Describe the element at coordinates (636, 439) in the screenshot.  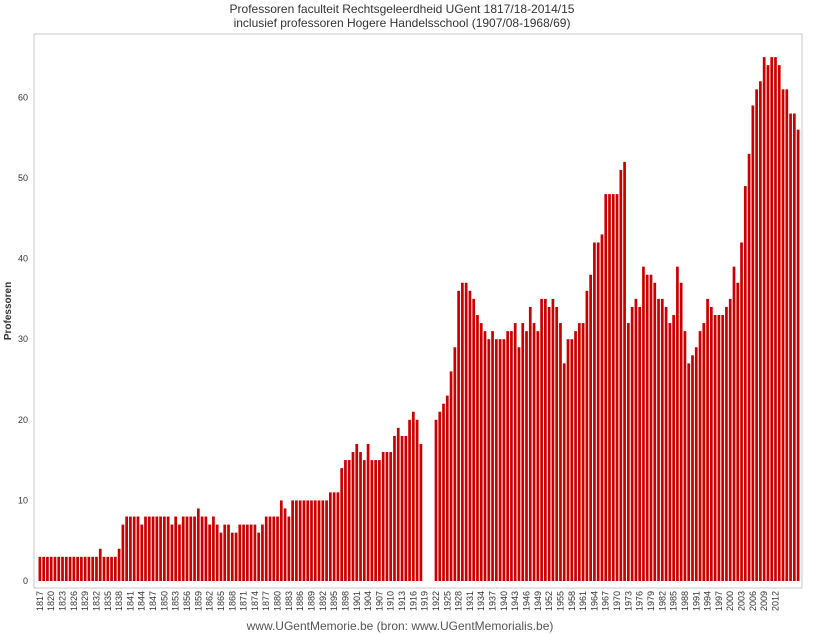
I see `bar-1975` at that location.